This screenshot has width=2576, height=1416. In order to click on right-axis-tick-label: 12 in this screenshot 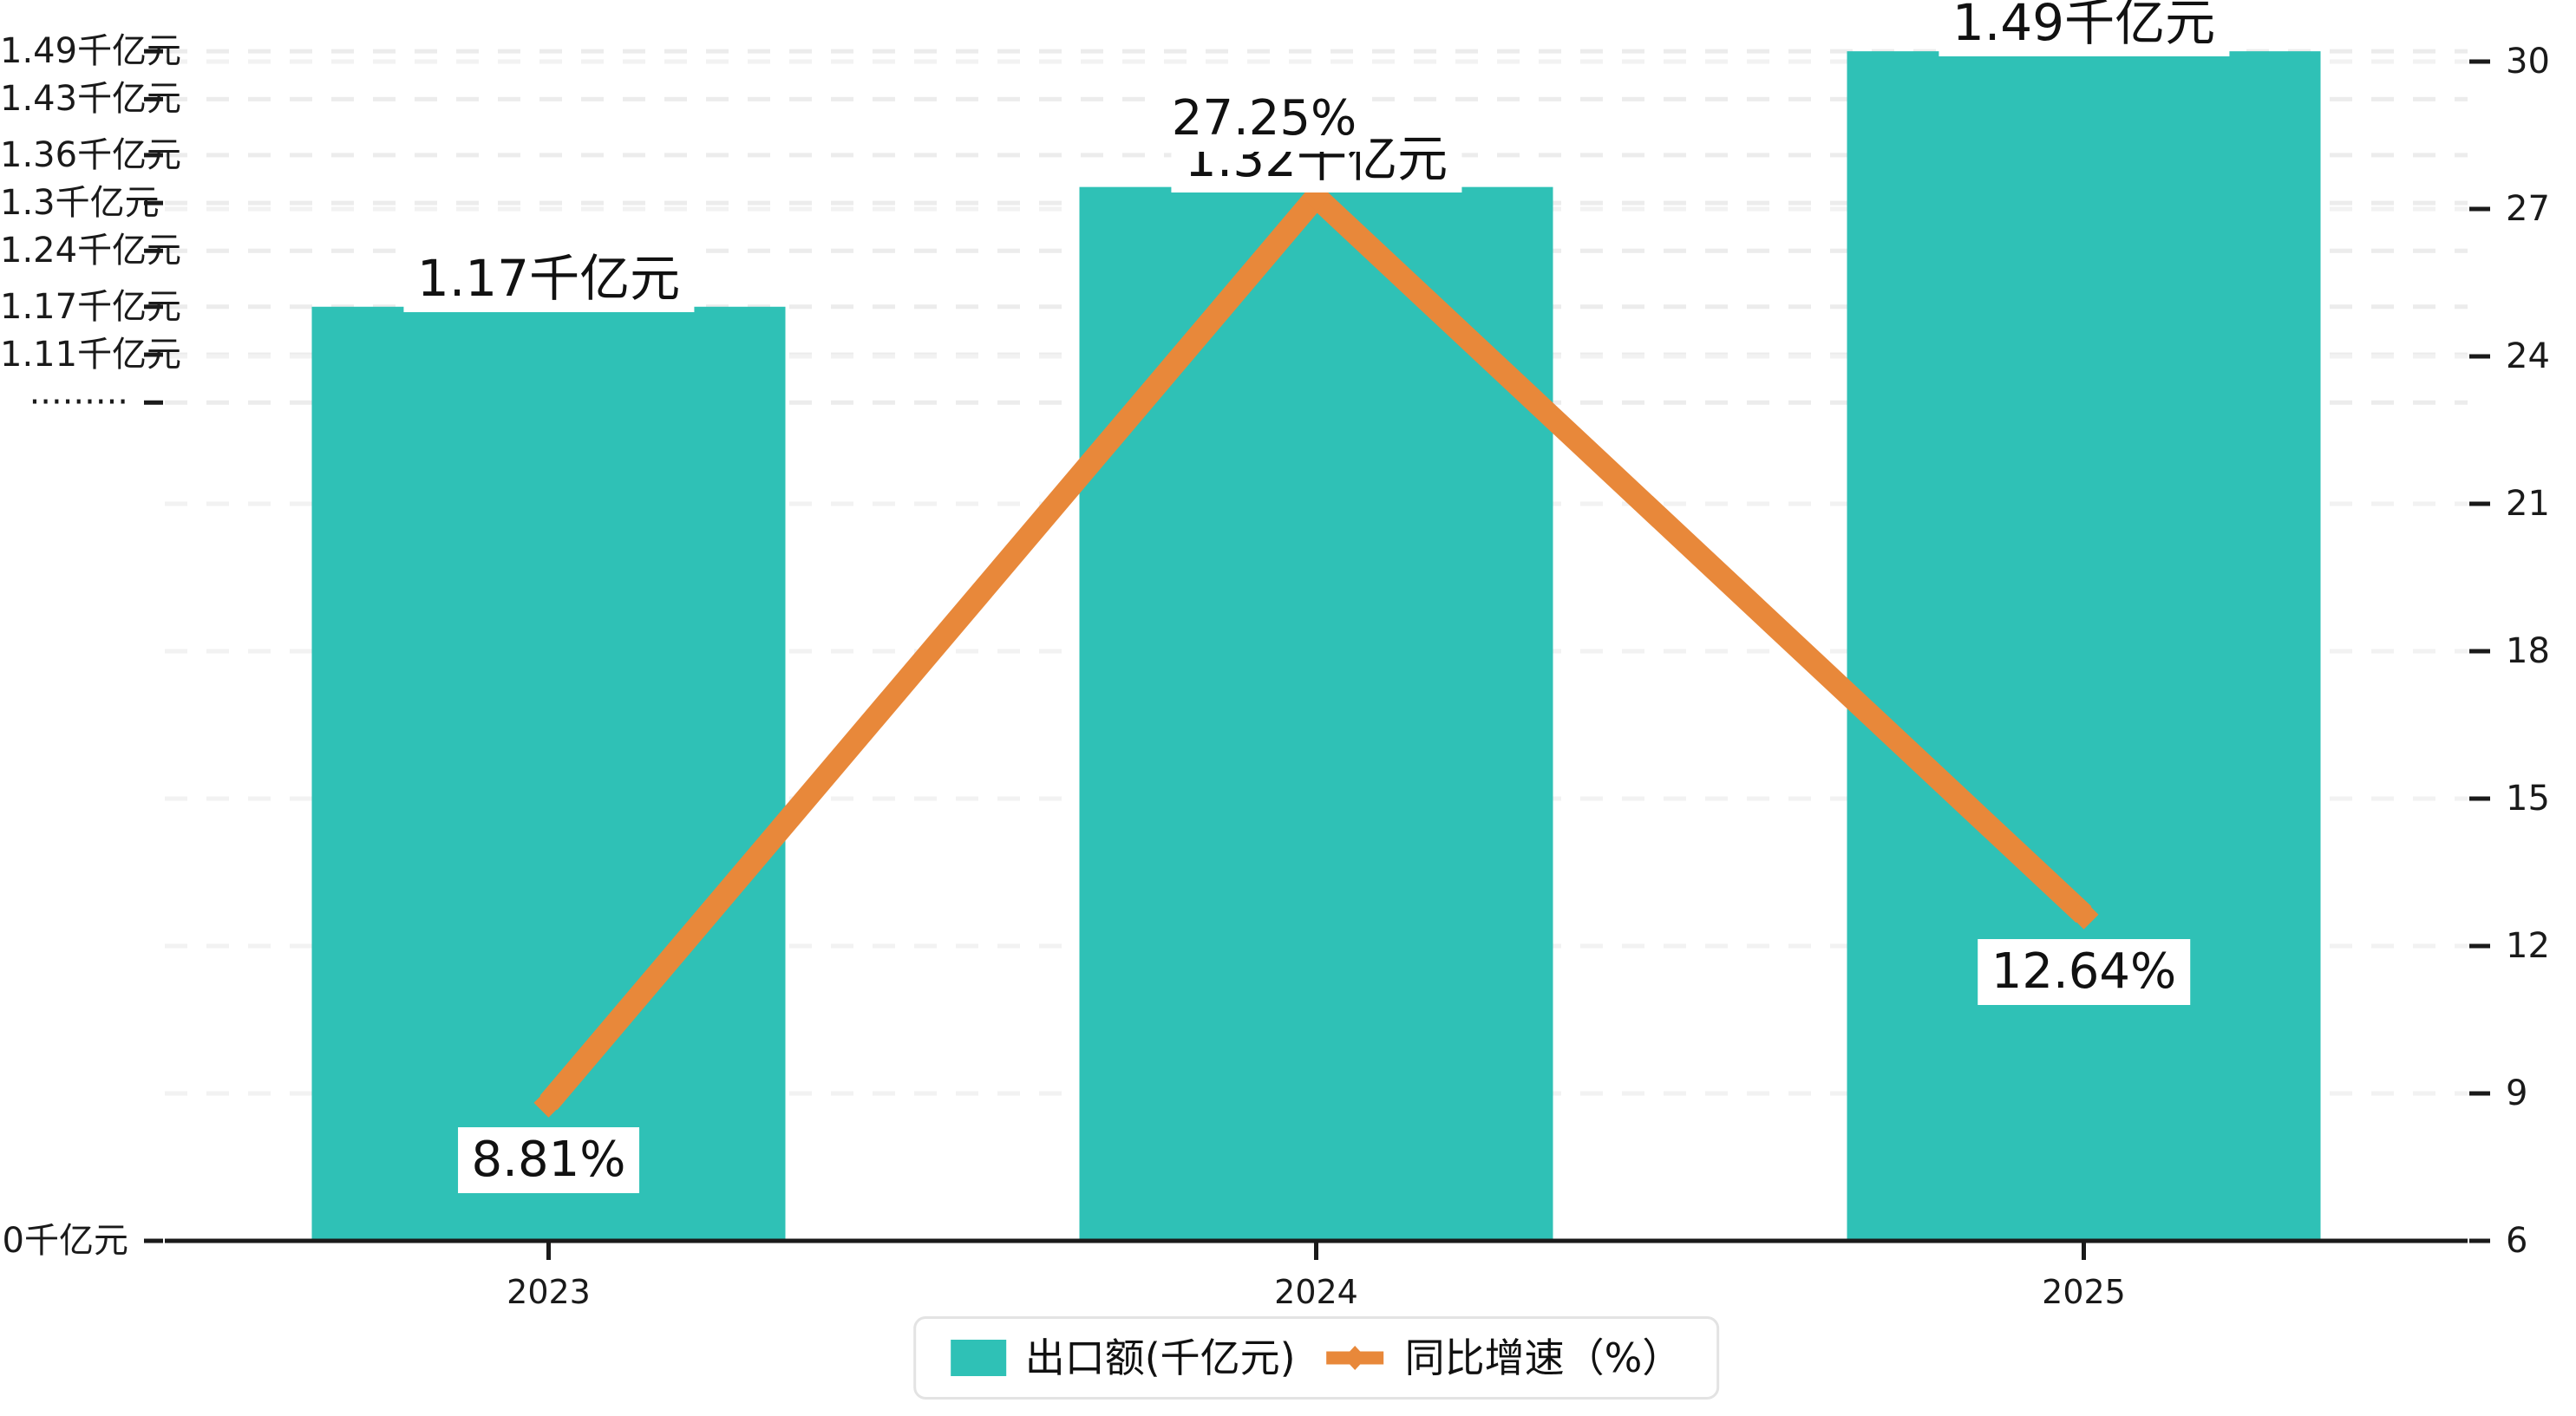, I will do `click(2528, 946)`.